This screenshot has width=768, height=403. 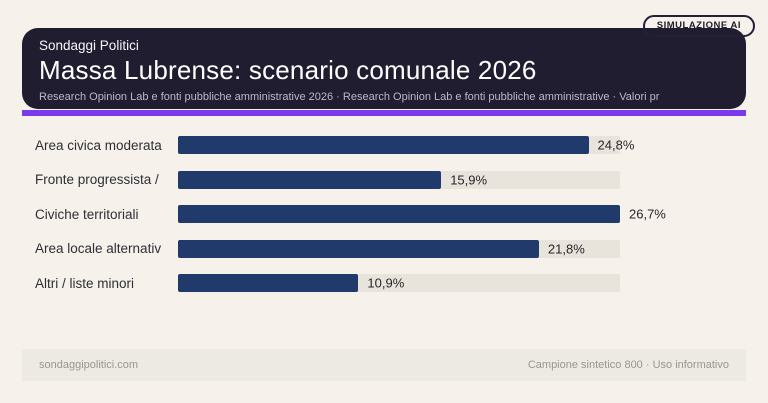 I want to click on footer-note: Campione sintetico 800 · Uso informativo, so click(x=628, y=365).